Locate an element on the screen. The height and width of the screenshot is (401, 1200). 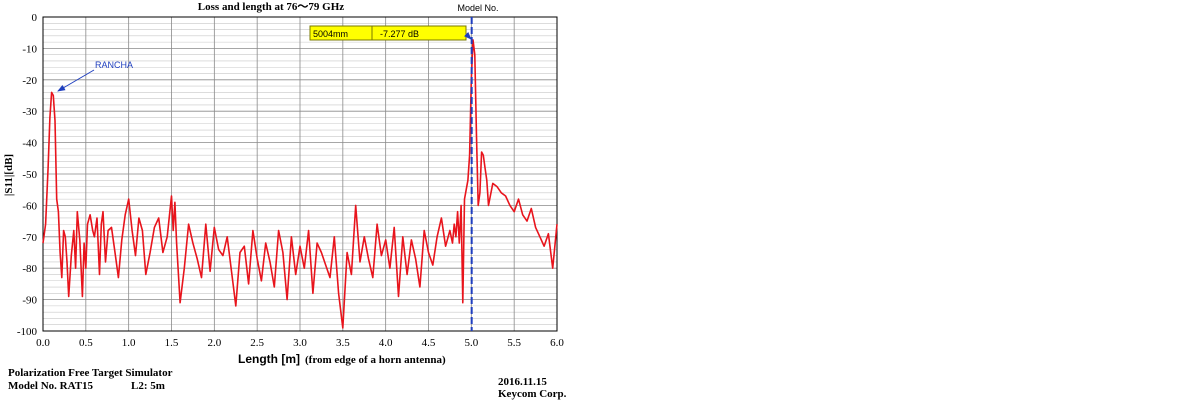
x-tick-label: 4.0 is located at coordinates (386, 343).